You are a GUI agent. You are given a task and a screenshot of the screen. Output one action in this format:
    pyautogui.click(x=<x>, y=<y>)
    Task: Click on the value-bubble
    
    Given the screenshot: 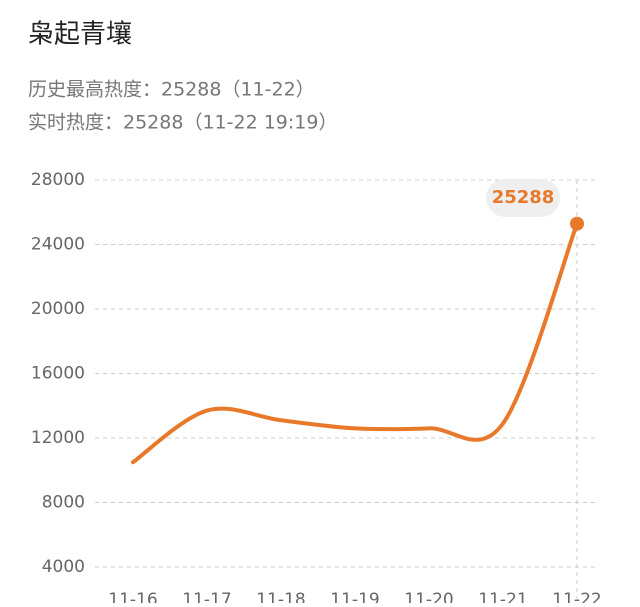 What is the action you would take?
    pyautogui.click(x=523, y=198)
    